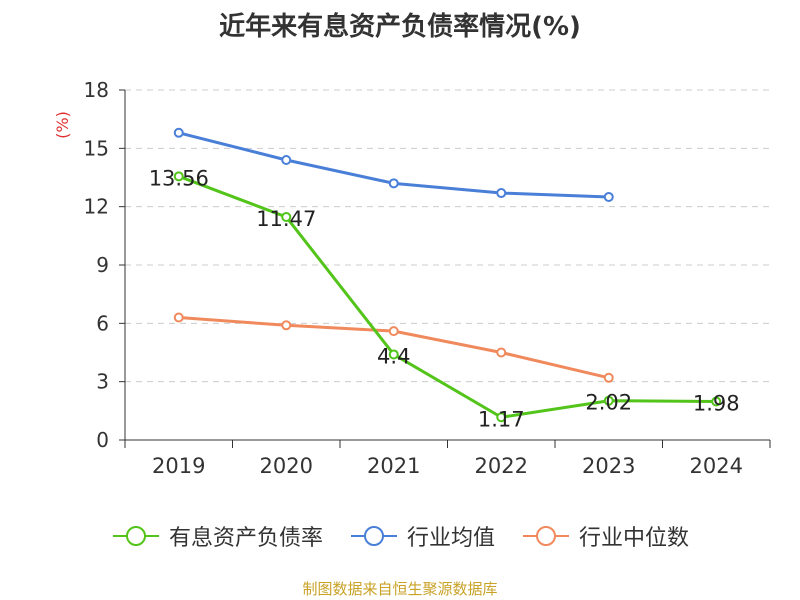 The image size is (800, 600). What do you see at coordinates (96, 207) in the screenshot?
I see `y-tick-label: 12` at bounding box center [96, 207].